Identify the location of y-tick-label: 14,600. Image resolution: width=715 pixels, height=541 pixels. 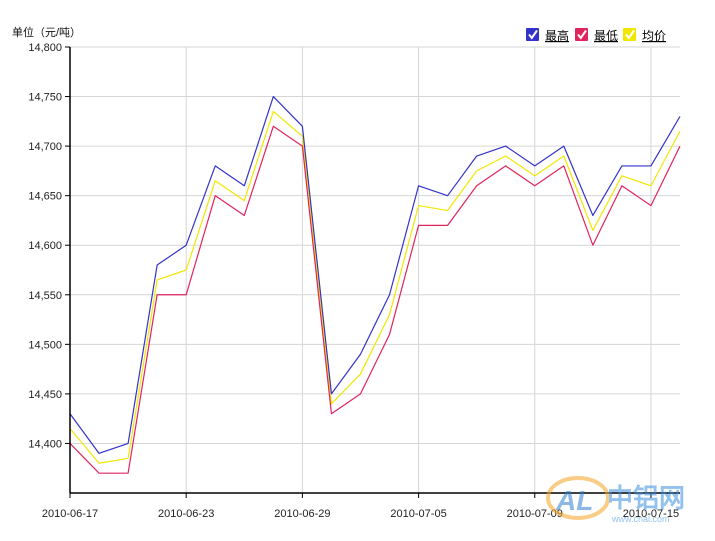
(45, 246).